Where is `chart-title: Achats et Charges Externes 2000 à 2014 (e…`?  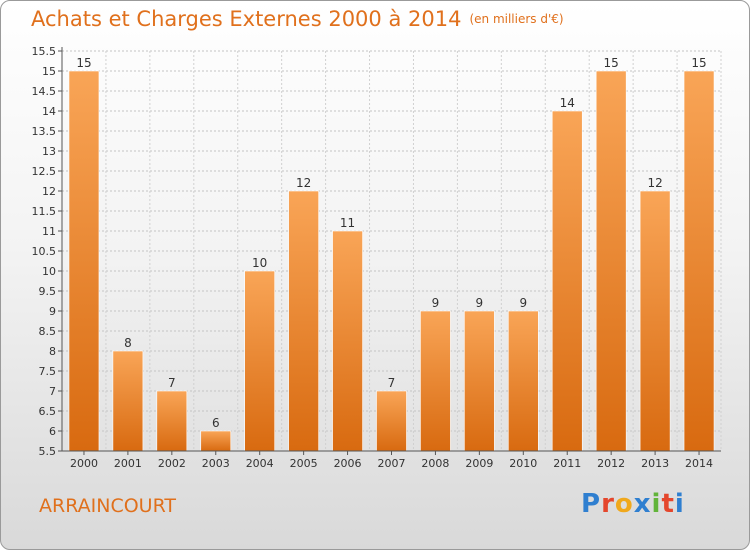
chart-title: Achats et Charges Externes 2000 à 2014 (e… is located at coordinates (297, 19).